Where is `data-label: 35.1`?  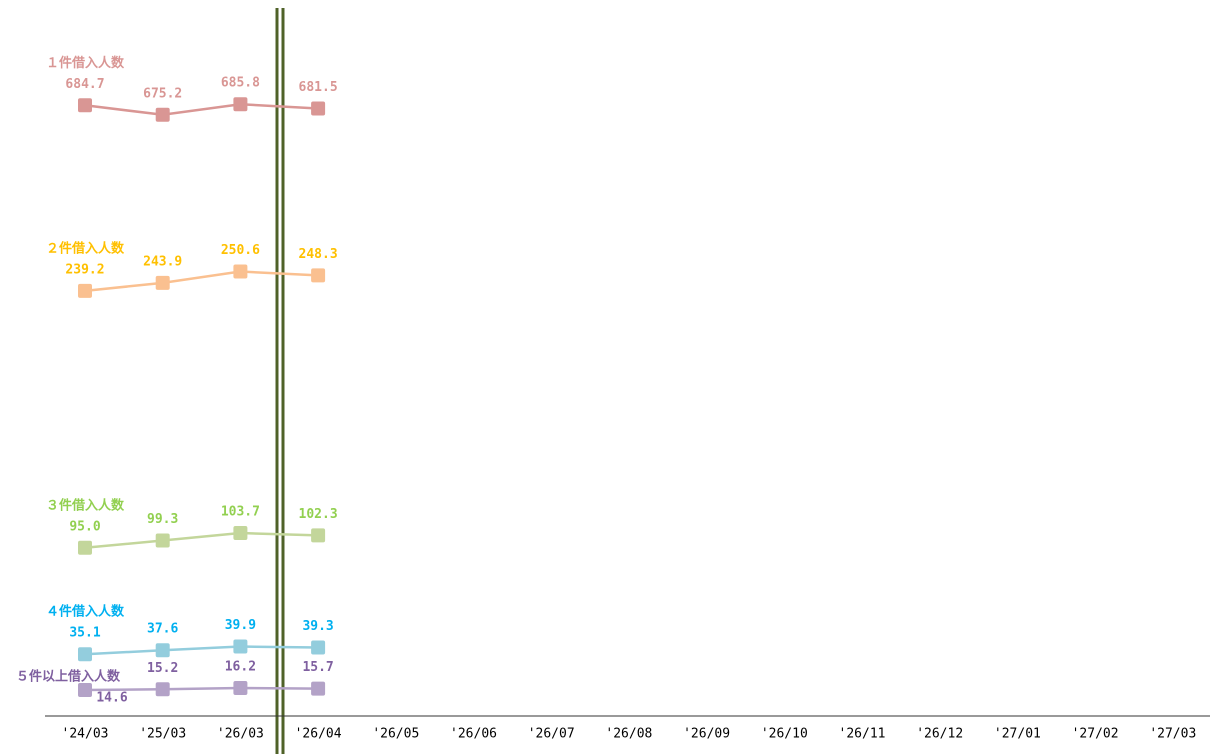 data-label: 35.1 is located at coordinates (84, 633).